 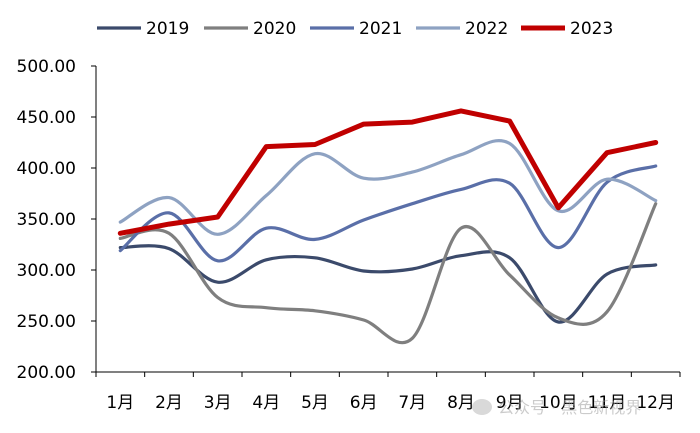 What do you see at coordinates (46, 118) in the screenshot?
I see `y-tick-label: 450.00` at bounding box center [46, 118].